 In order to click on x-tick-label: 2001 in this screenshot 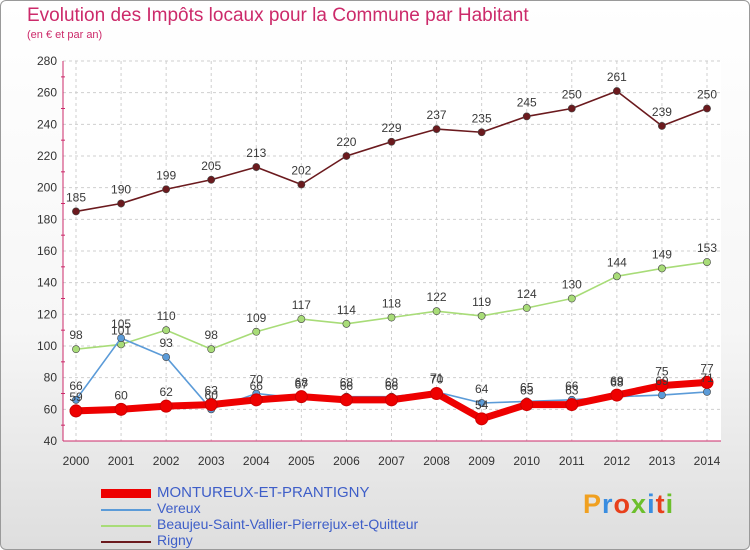, I will do `click(121, 461)`.